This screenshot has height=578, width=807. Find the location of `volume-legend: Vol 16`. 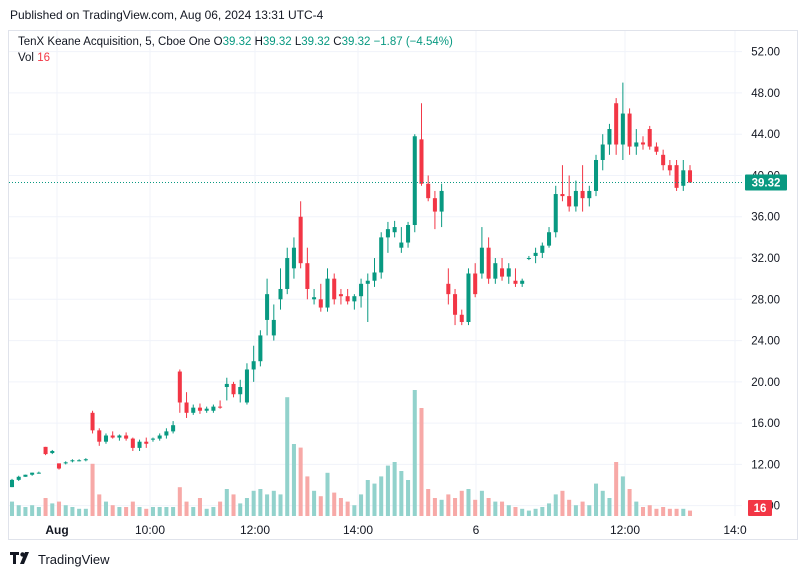

volume-legend: Vol 16 is located at coordinates (34, 58).